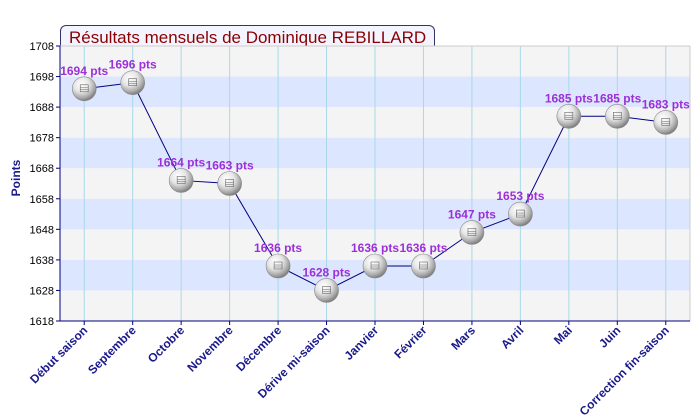 The image size is (700, 420). Describe the element at coordinates (609, 336) in the screenshot. I see `x-tick-label: Juin` at that location.